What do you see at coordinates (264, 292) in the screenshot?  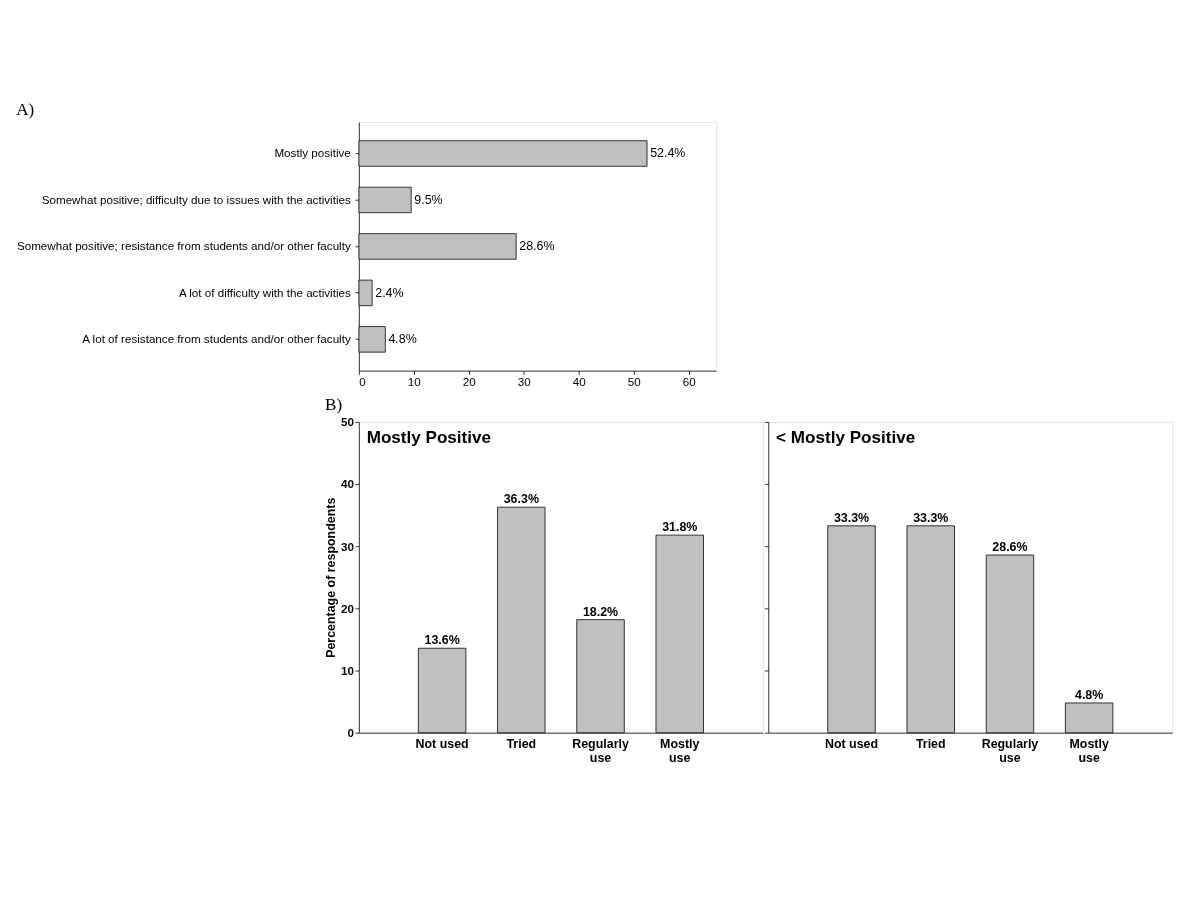 I see `y-tick-label: A lot of difficulty with the activities` at bounding box center [264, 292].